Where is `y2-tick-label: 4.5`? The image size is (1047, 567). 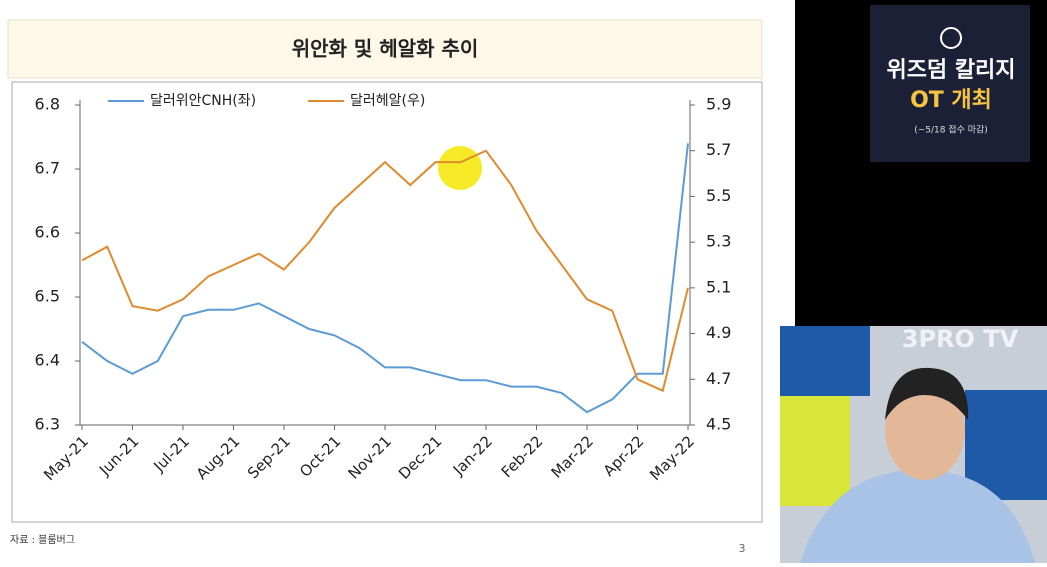
y2-tick-label: 4.5 is located at coordinates (718, 424).